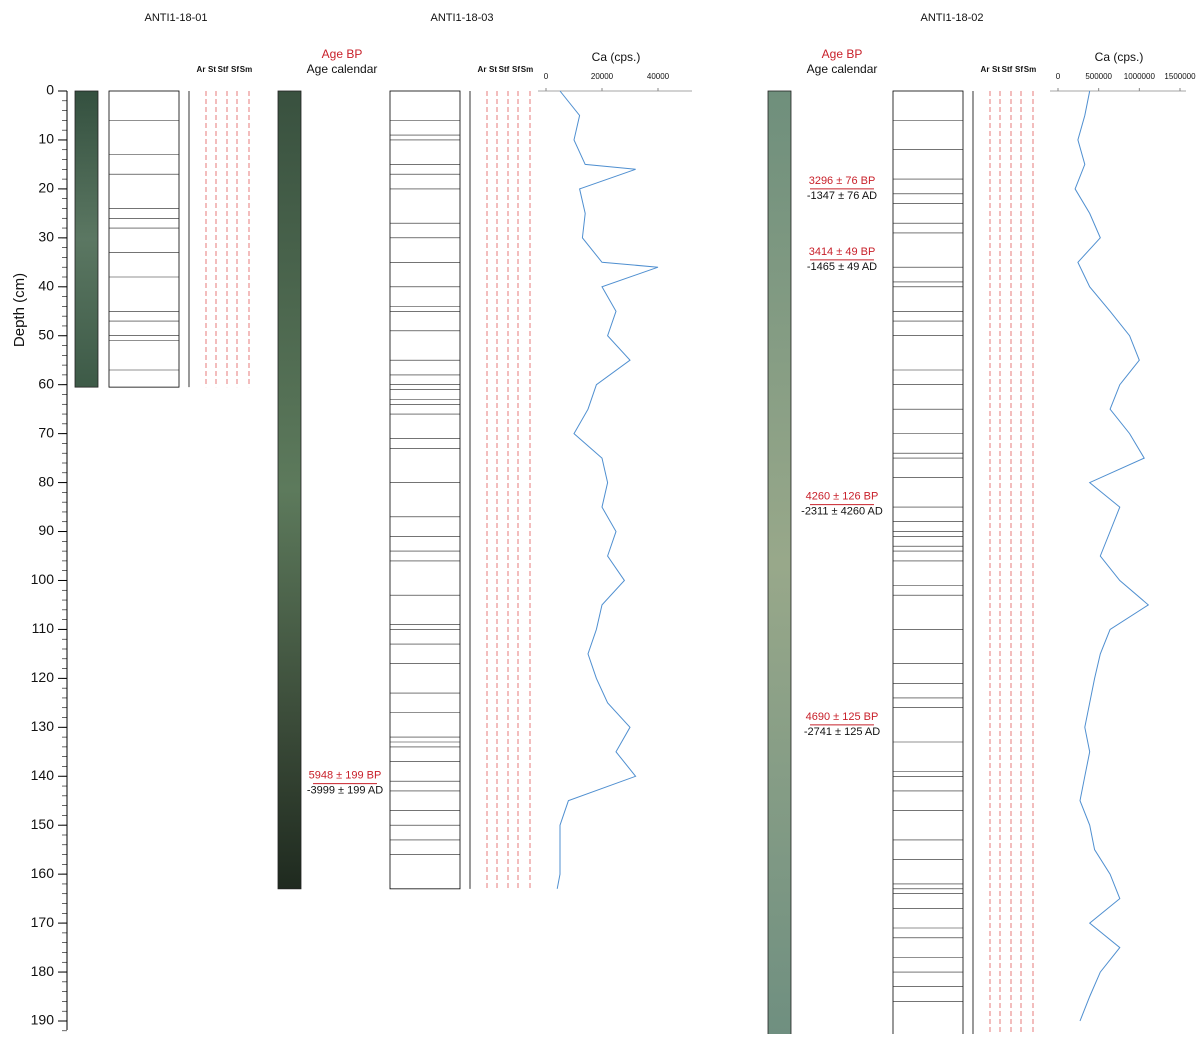 The height and width of the screenshot is (1039, 1197). I want to click on age-calendar: -2311 ± 4260 AD, so click(842, 512).